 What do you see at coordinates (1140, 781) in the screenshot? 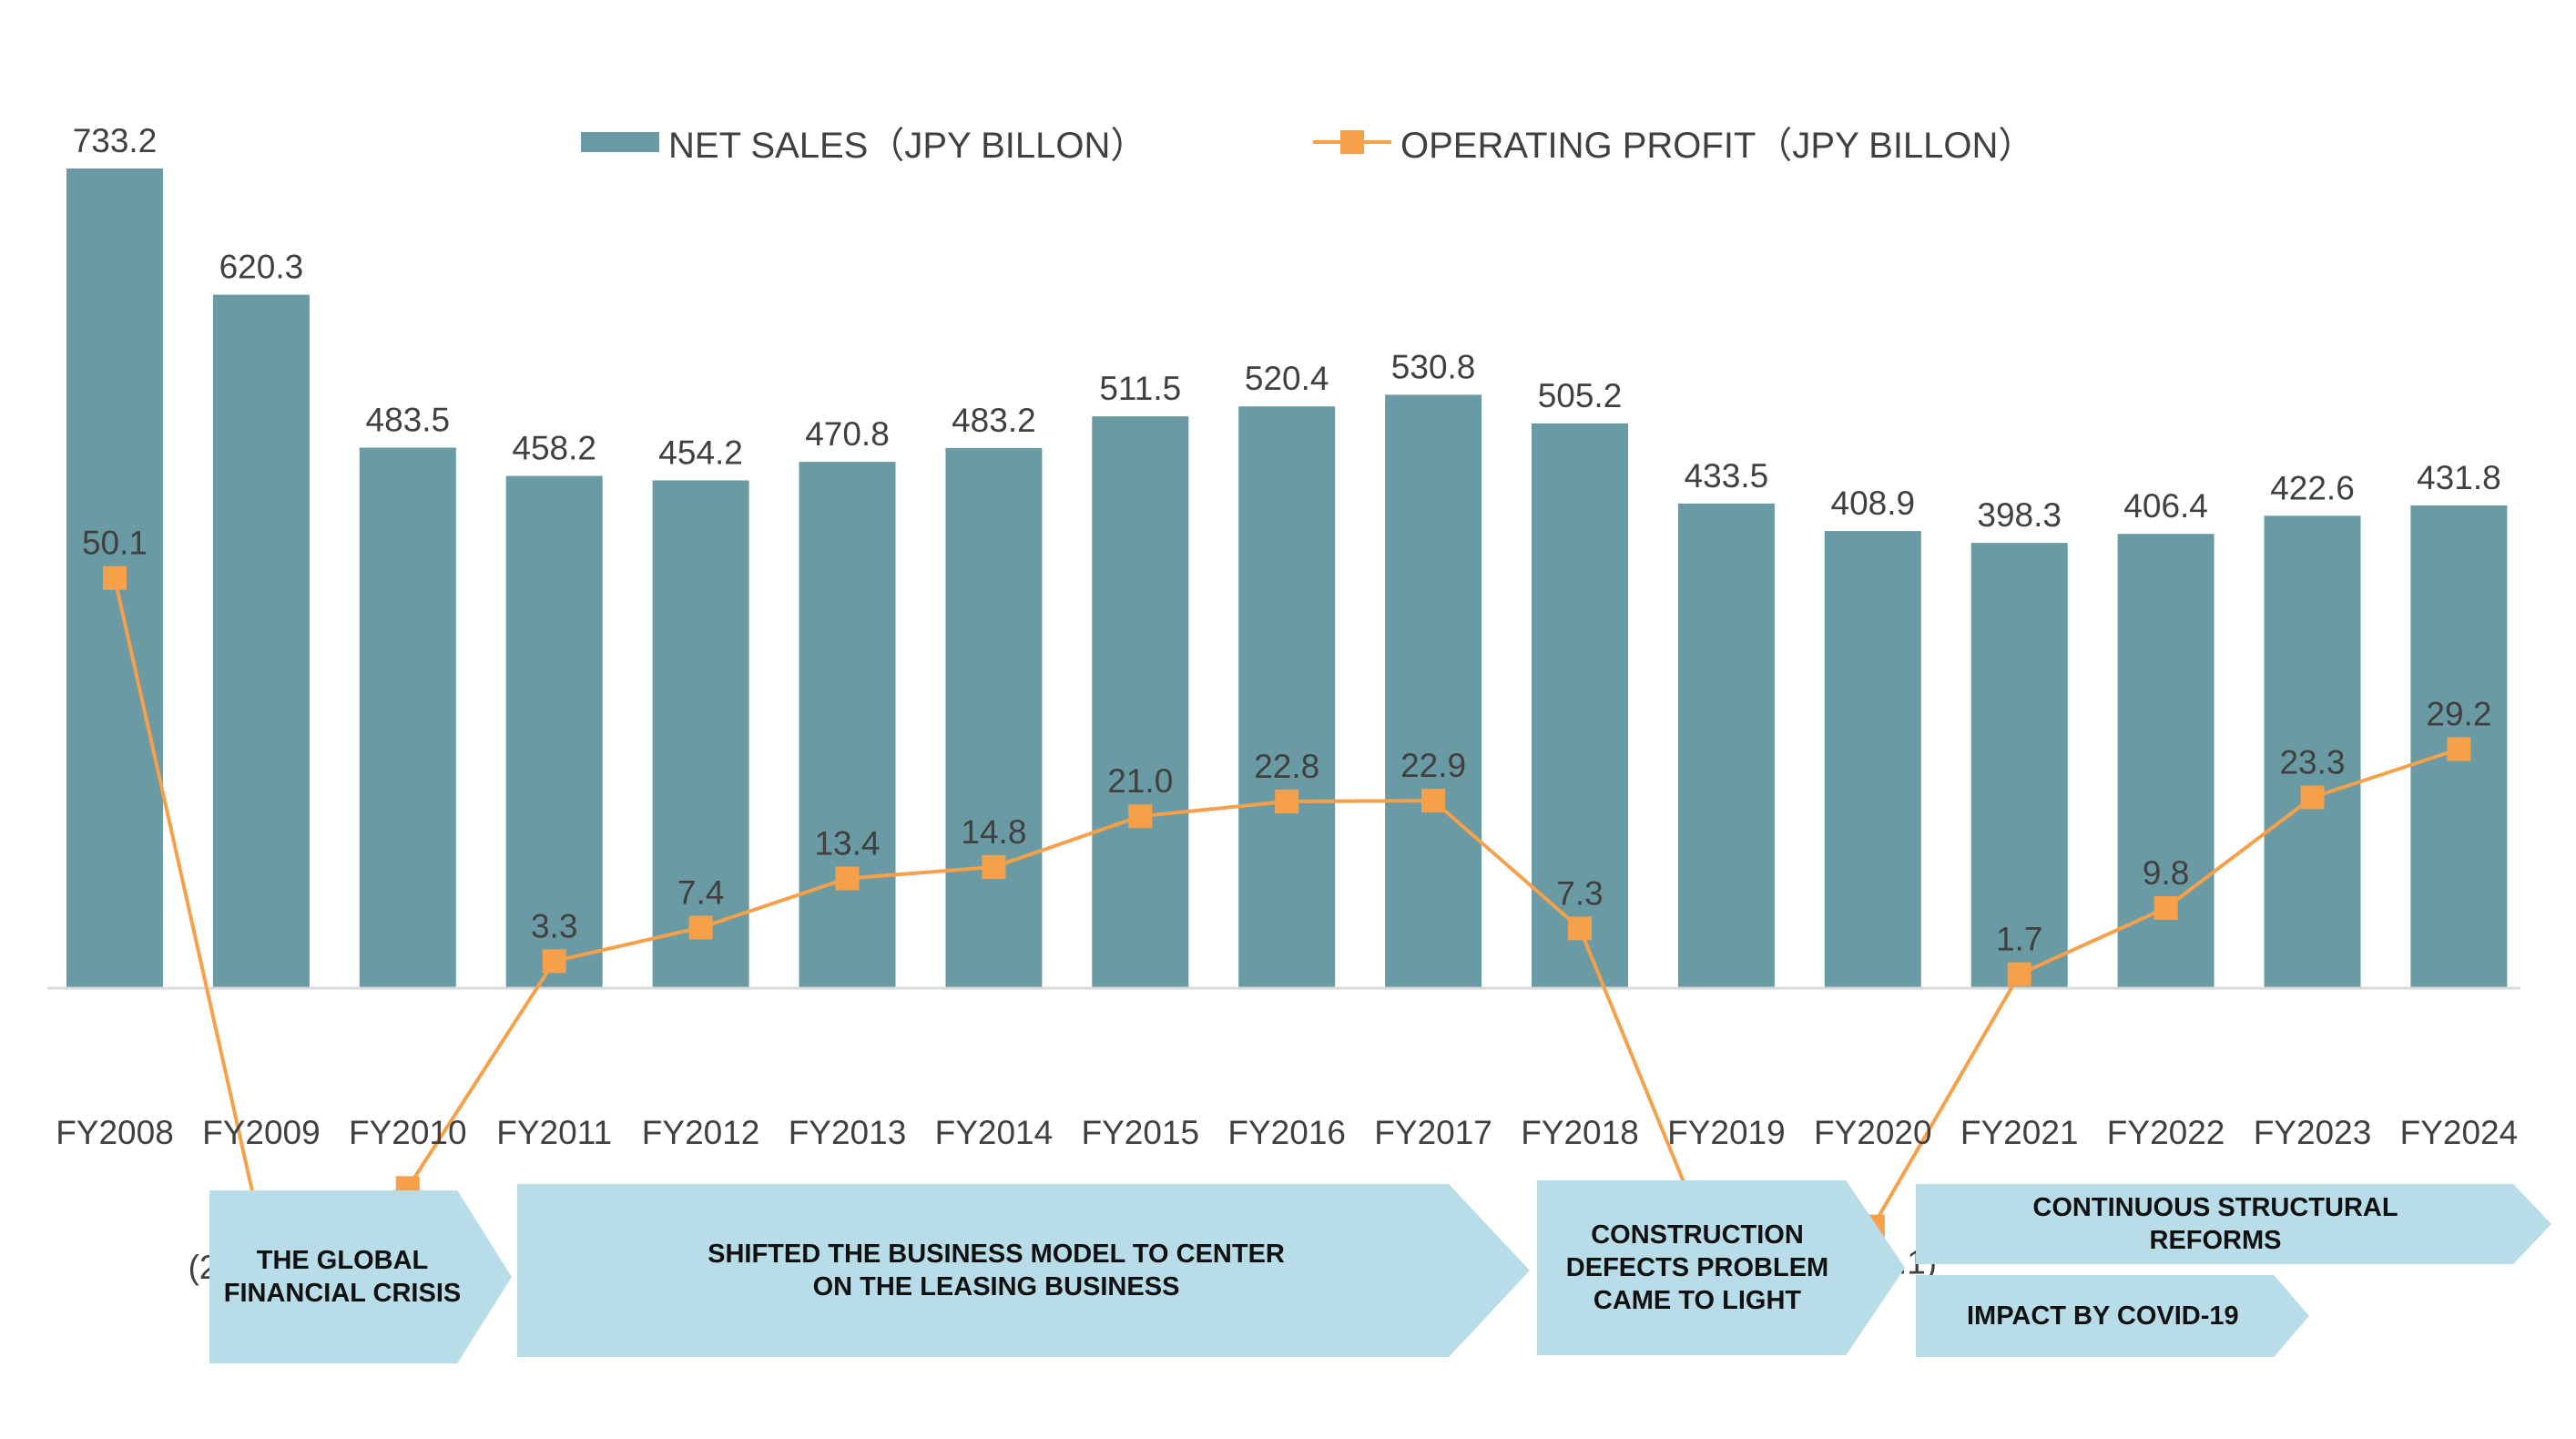
I see `operating-profit-label-FY2015: 21.0` at bounding box center [1140, 781].